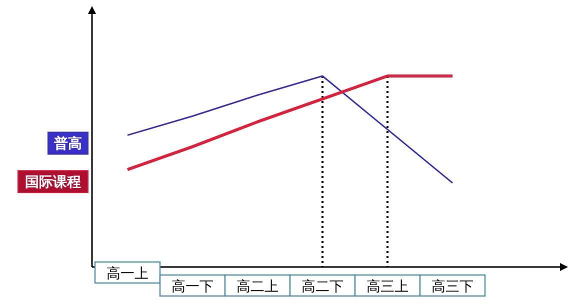  Describe the element at coordinates (53, 182) in the screenshot. I see `text: 国际课程` at that location.